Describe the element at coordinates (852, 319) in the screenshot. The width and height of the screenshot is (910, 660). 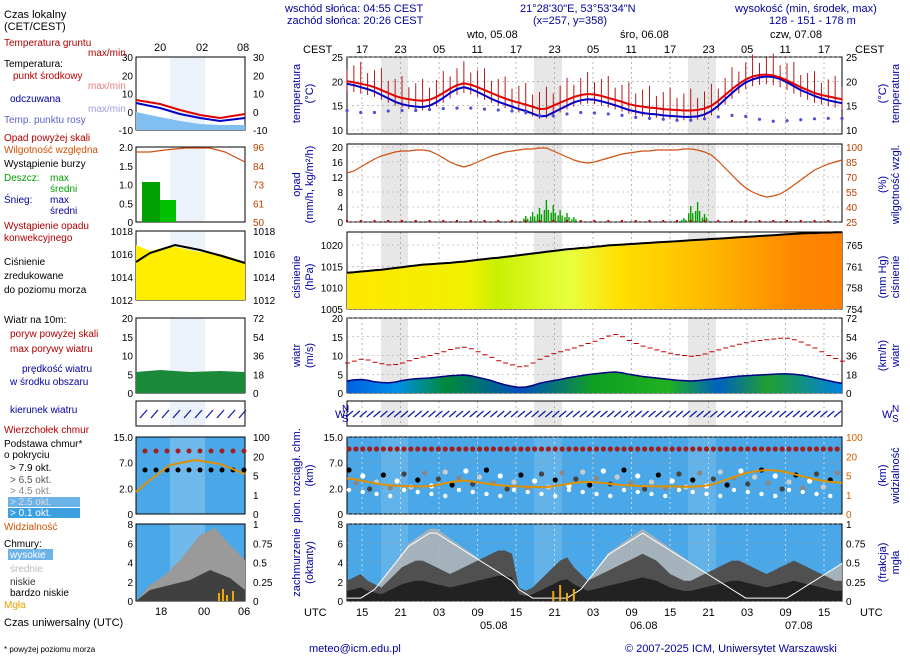
I see `tick-right: 72` at that location.